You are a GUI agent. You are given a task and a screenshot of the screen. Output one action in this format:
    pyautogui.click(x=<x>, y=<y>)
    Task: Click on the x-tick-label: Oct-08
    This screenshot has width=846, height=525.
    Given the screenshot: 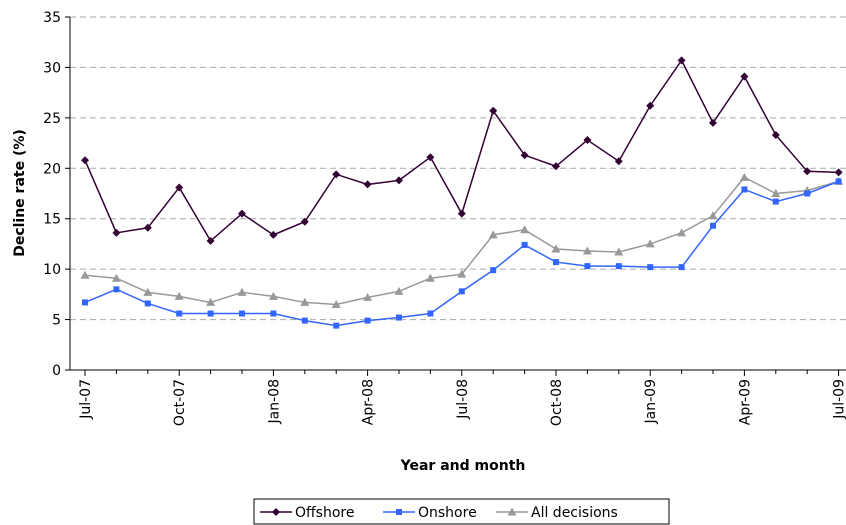 What is the action you would take?
    pyautogui.click(x=557, y=402)
    